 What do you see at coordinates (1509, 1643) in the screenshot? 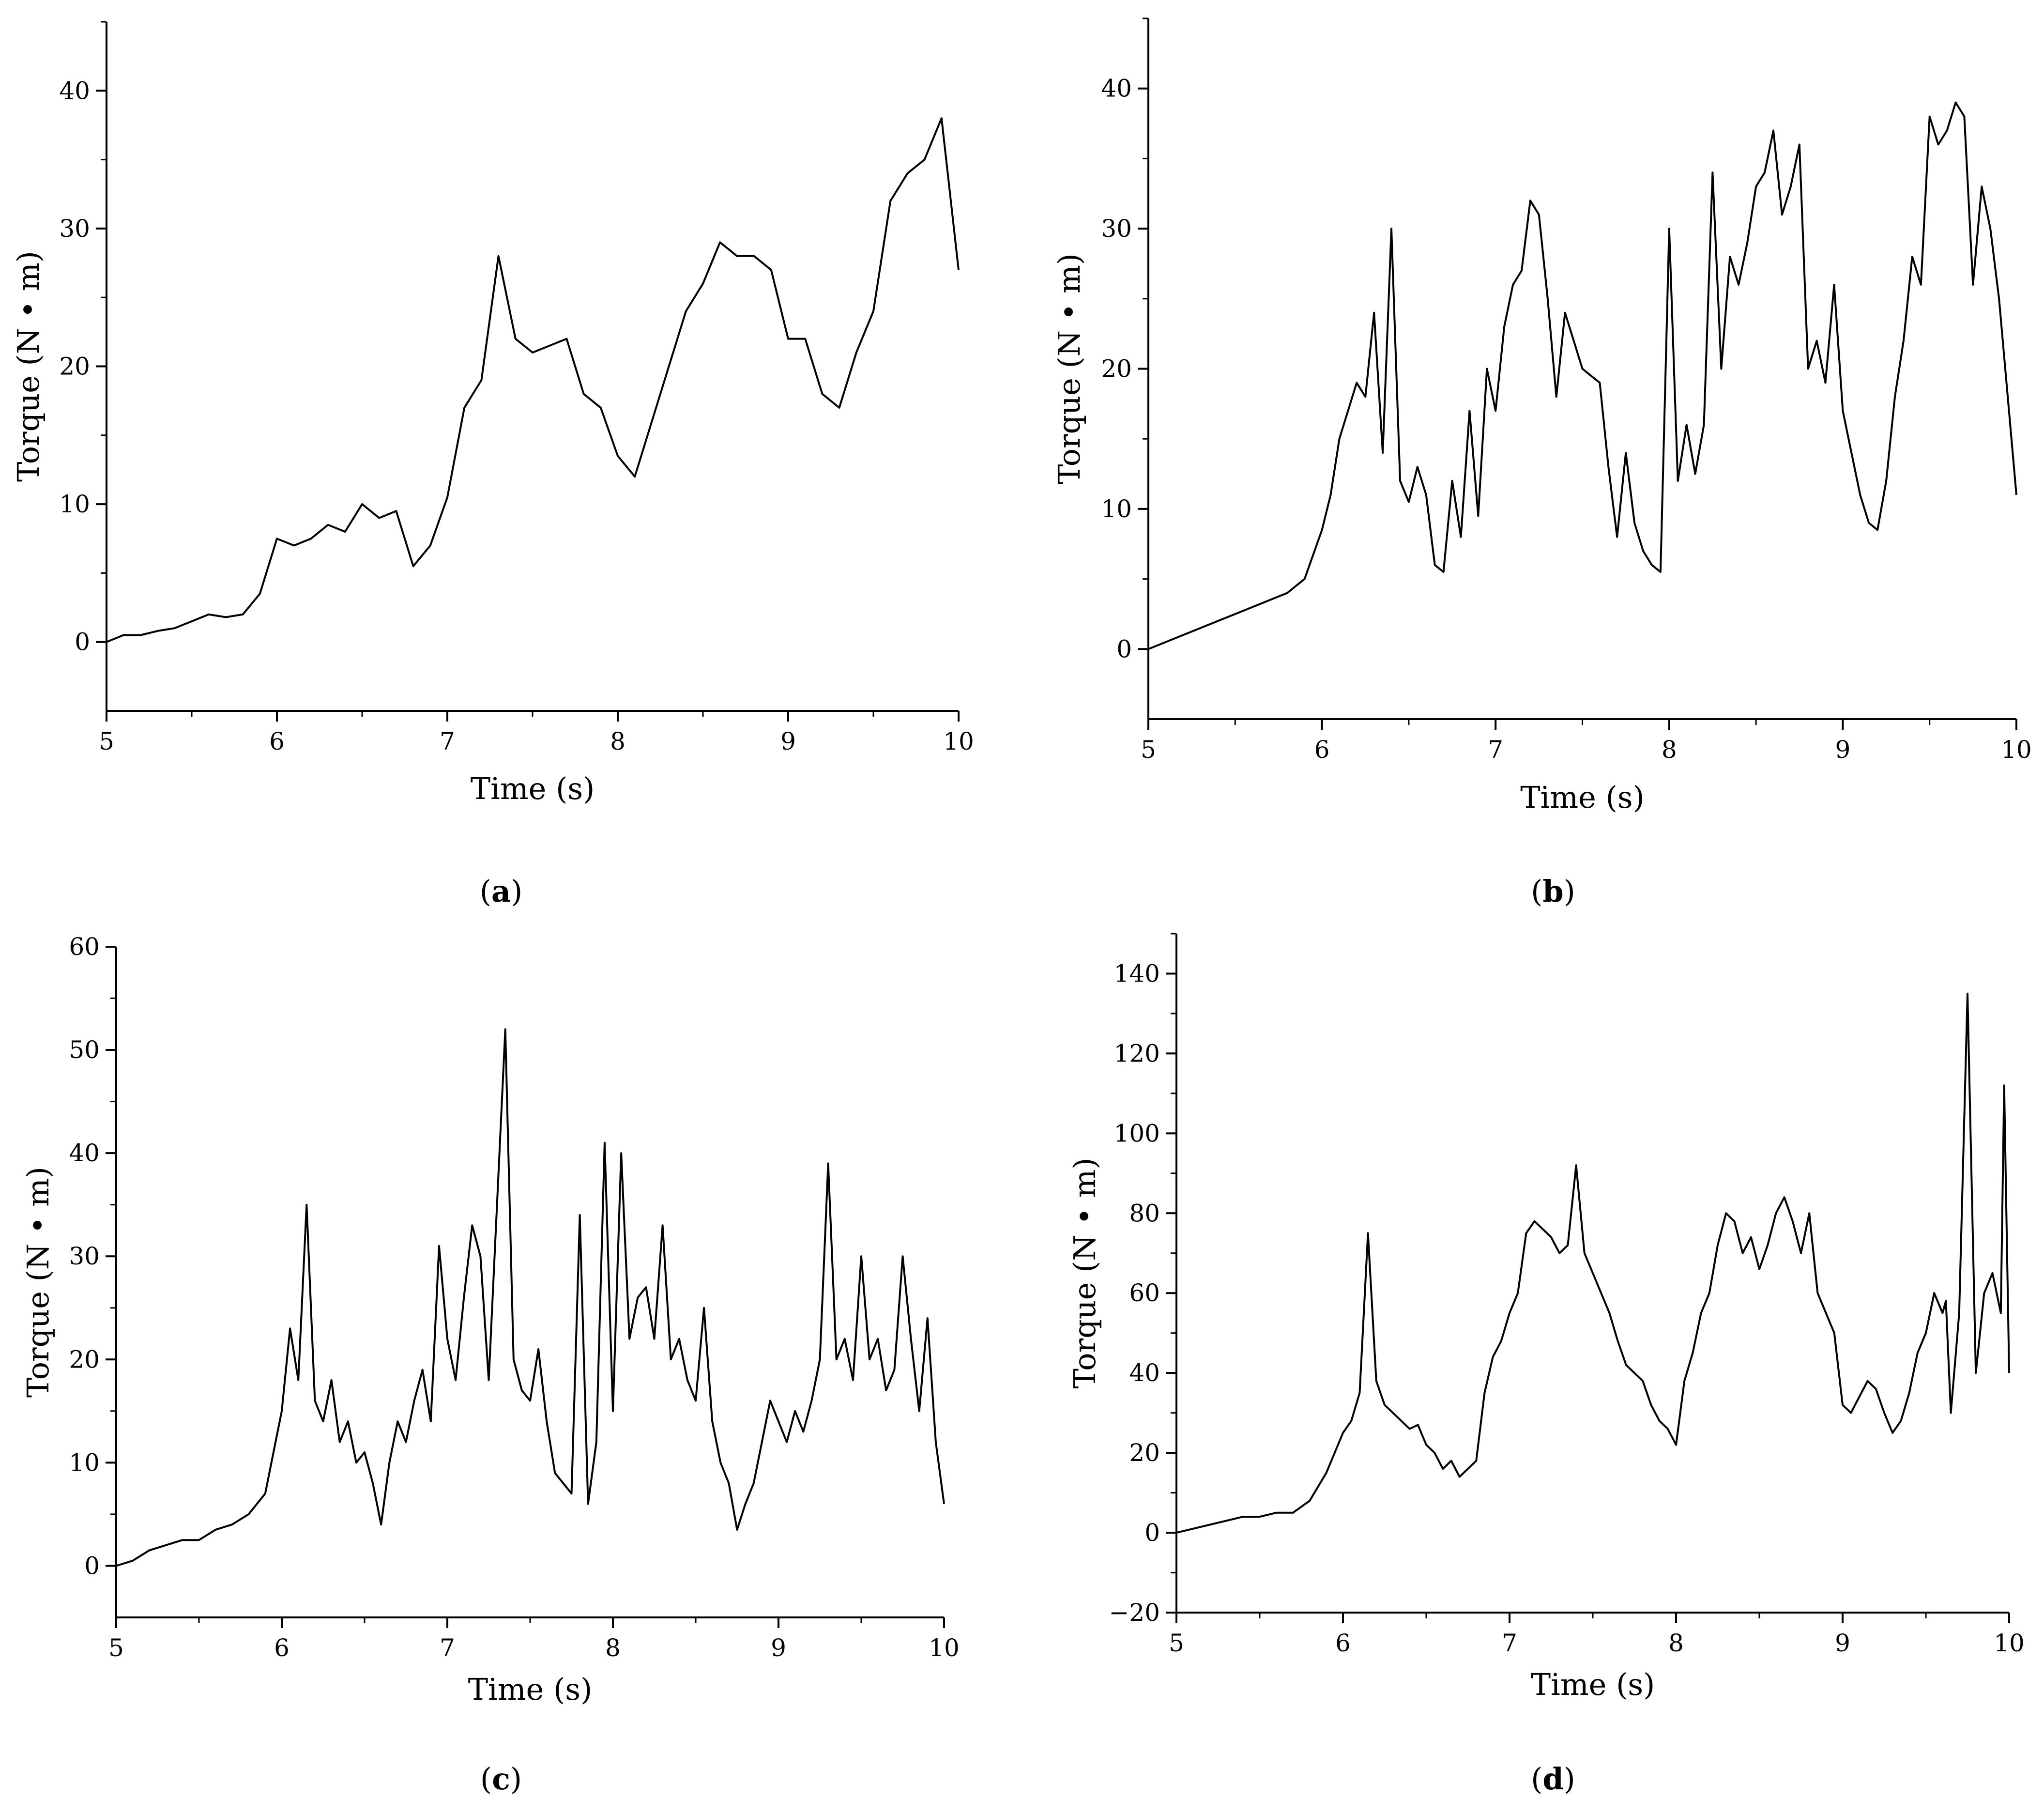
I see `x-tick-label-d: 7` at bounding box center [1509, 1643].